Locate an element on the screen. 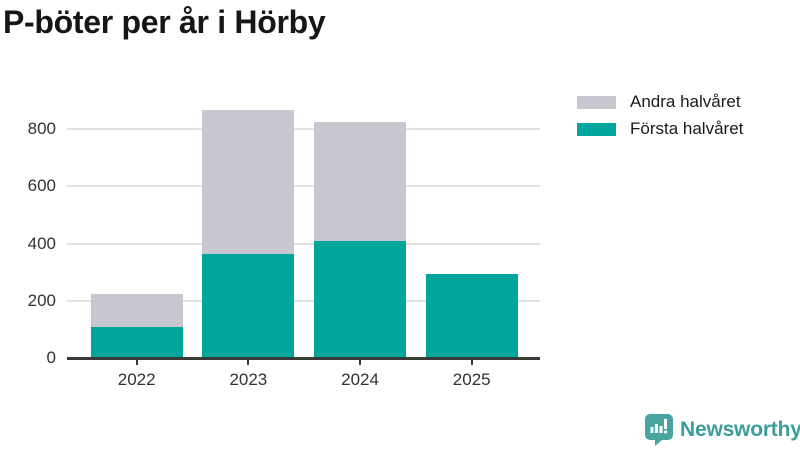 This screenshot has width=800, height=450. y-tick-label: 800 is located at coordinates (41, 128).